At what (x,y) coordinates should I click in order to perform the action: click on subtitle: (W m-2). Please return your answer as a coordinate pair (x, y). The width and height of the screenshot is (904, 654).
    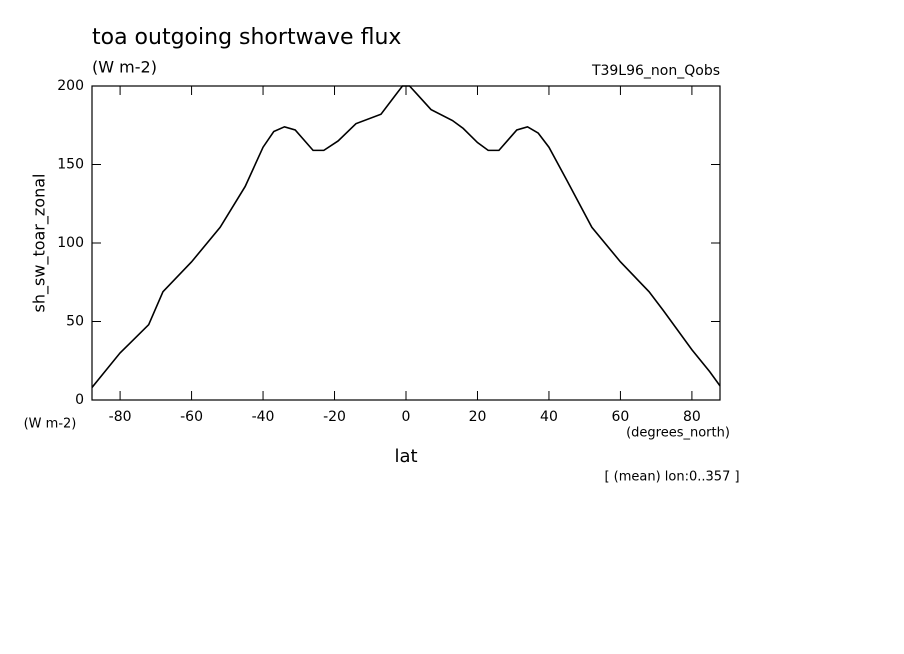
    Looking at the image, I should click on (124, 67).